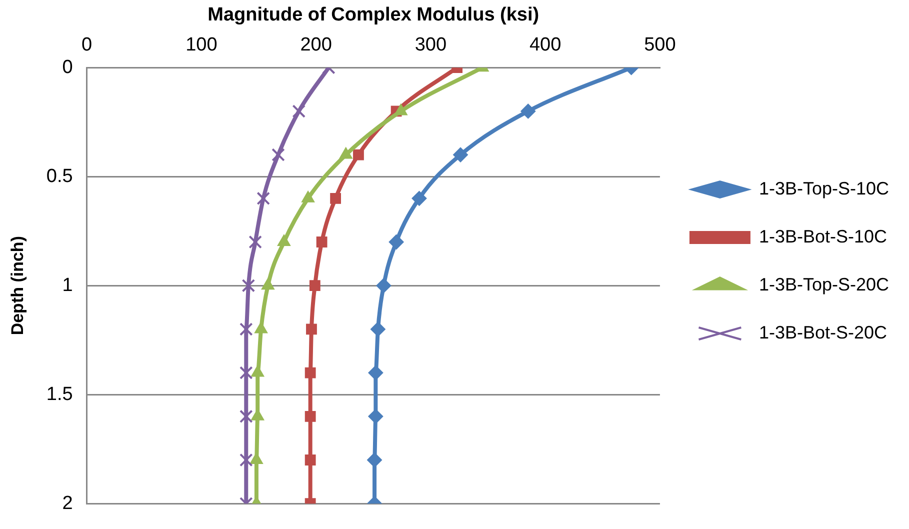 The image size is (909, 529). What do you see at coordinates (430, 45) in the screenshot?
I see `x-tick-label: 300` at bounding box center [430, 45].